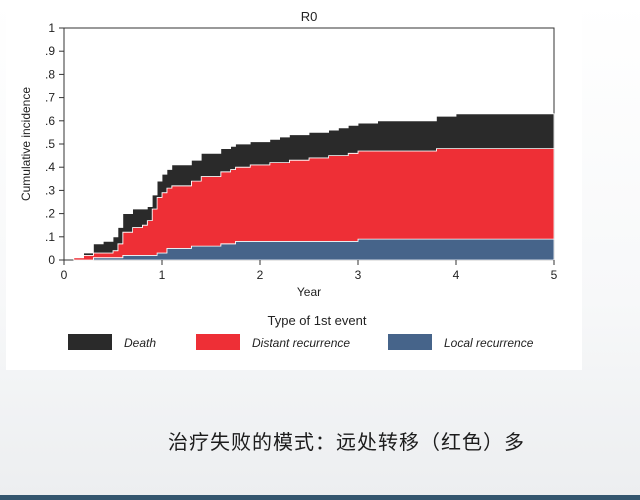  I want to click on slide-caption: 治疗失败的模式：远处转移（红色）多, so click(346, 442).